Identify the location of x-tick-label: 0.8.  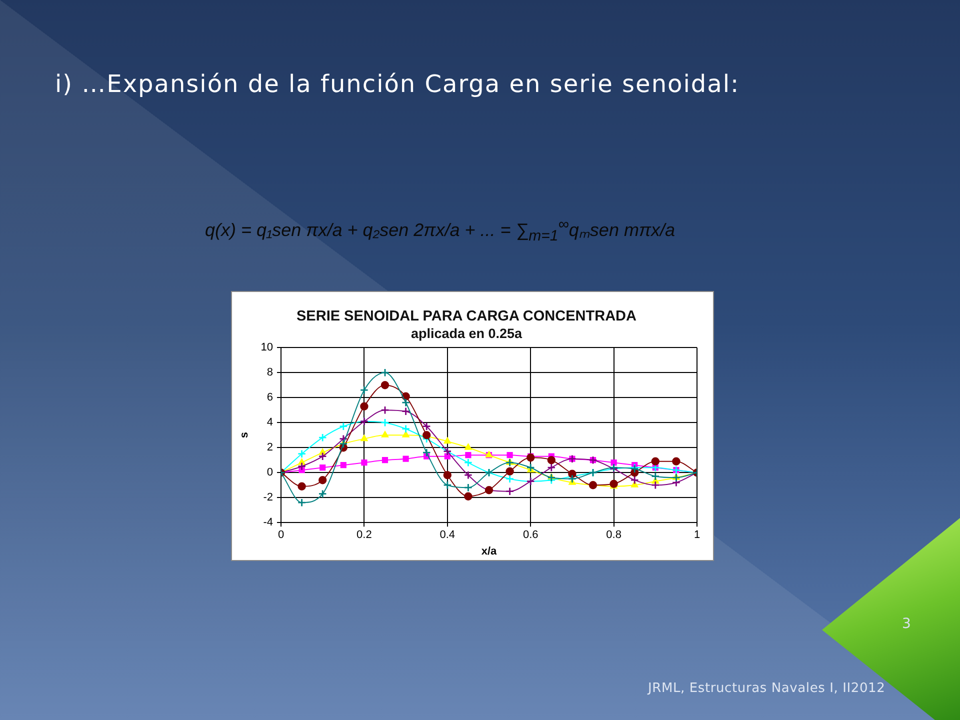
(614, 535).